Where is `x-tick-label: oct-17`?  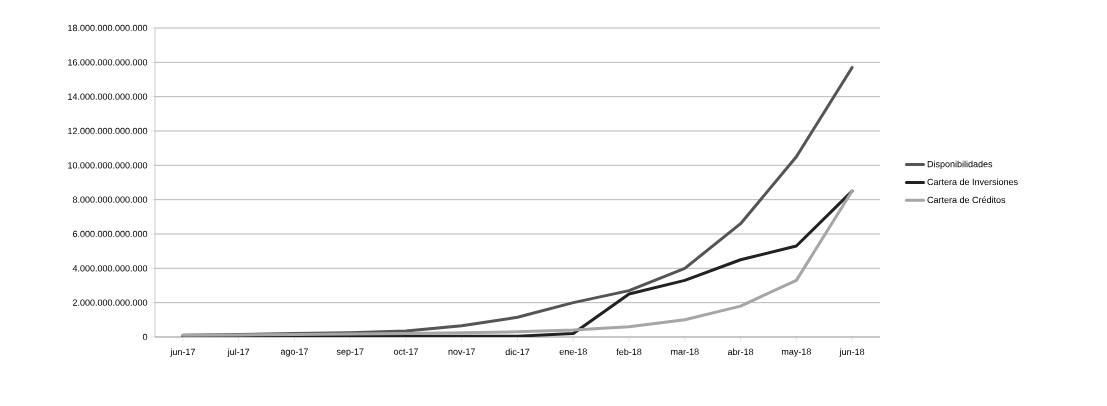 x-tick-label: oct-17 is located at coordinates (406, 351).